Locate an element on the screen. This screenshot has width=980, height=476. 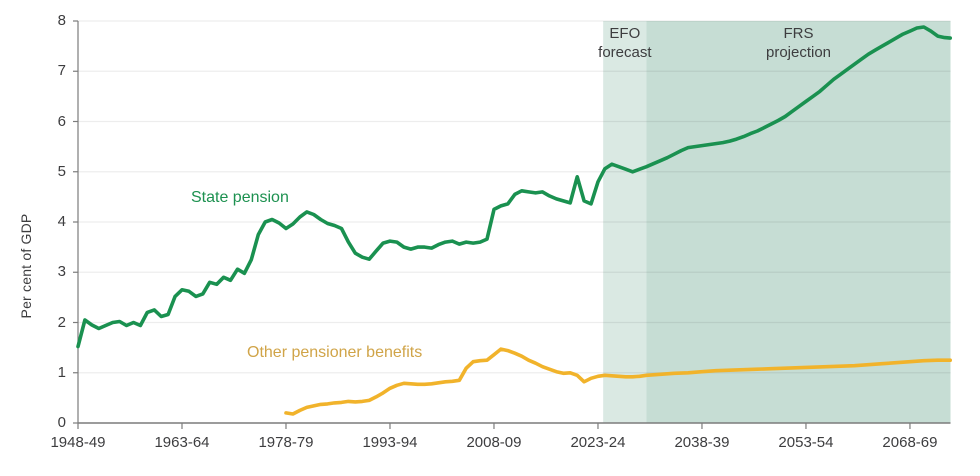
x-tick-label-2038: 2038-39 is located at coordinates (702, 442).